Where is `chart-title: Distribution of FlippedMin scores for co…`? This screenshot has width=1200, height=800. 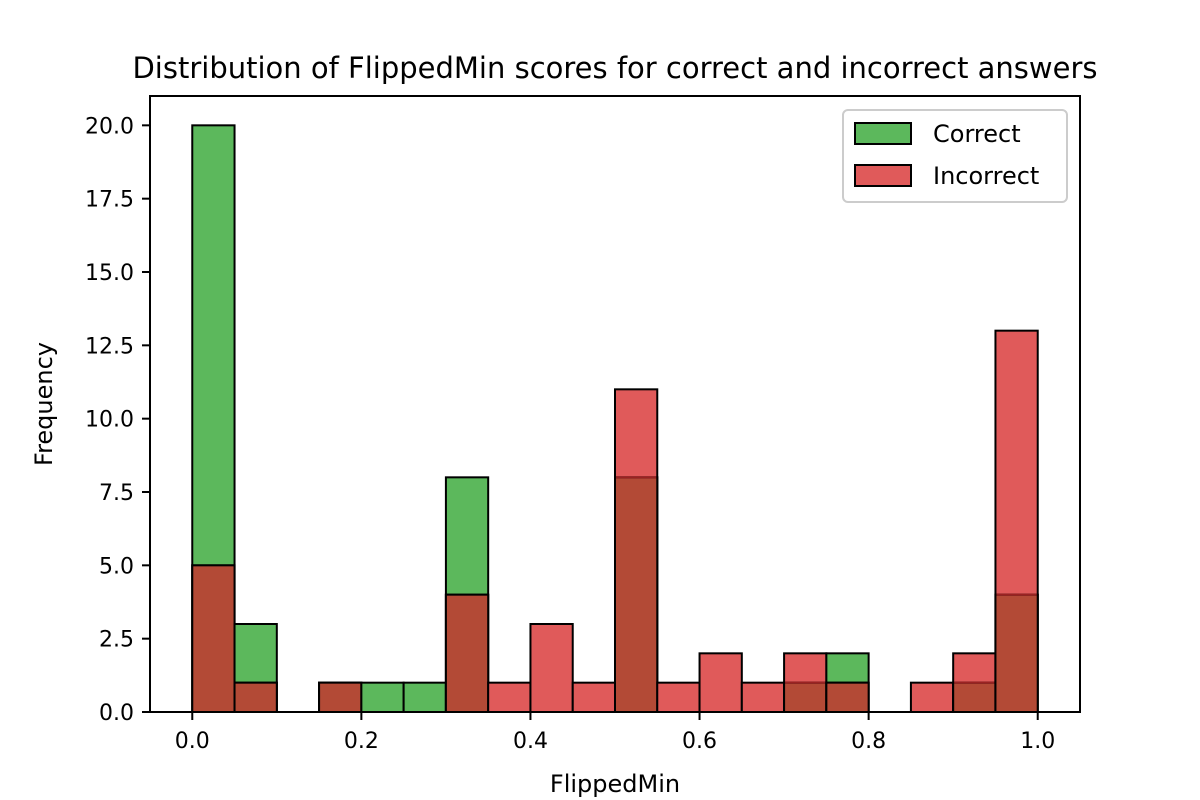 chart-title: Distribution of FlippedMin scores for co… is located at coordinates (614, 68).